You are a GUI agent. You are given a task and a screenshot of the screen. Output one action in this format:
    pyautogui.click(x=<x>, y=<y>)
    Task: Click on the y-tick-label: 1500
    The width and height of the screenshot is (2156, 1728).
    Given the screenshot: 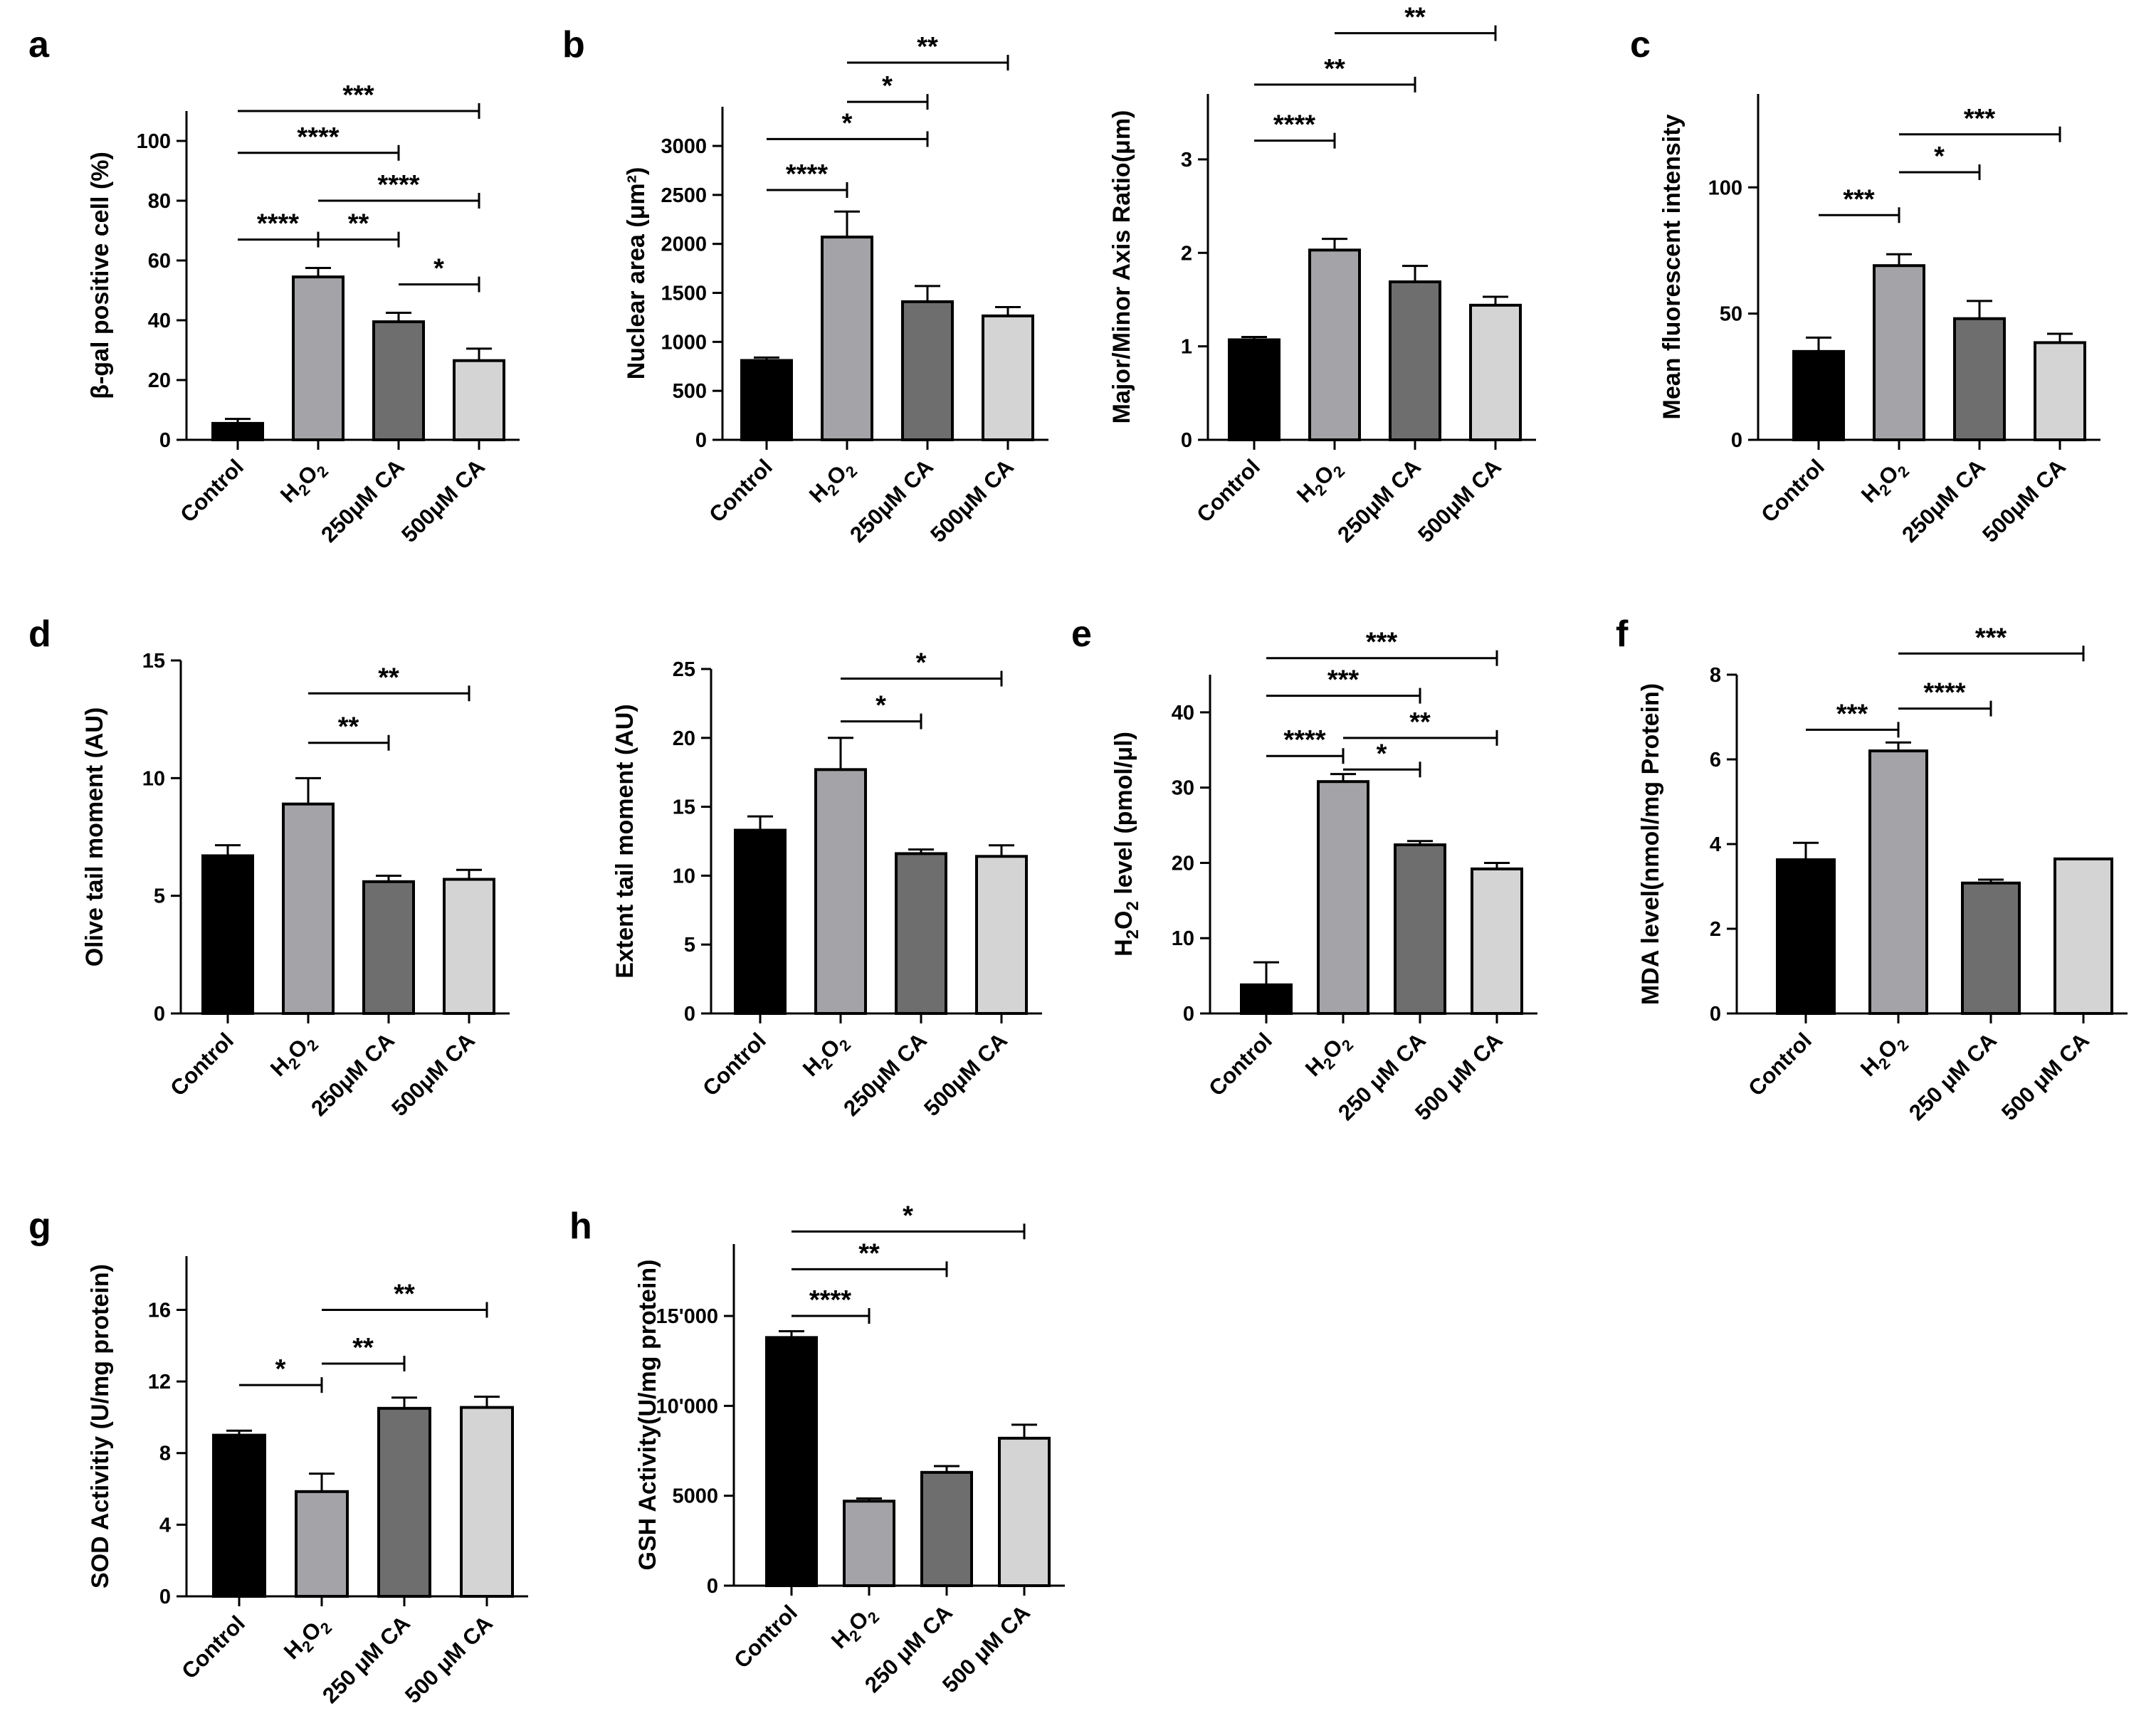 What is the action you would take?
    pyautogui.click(x=684, y=294)
    